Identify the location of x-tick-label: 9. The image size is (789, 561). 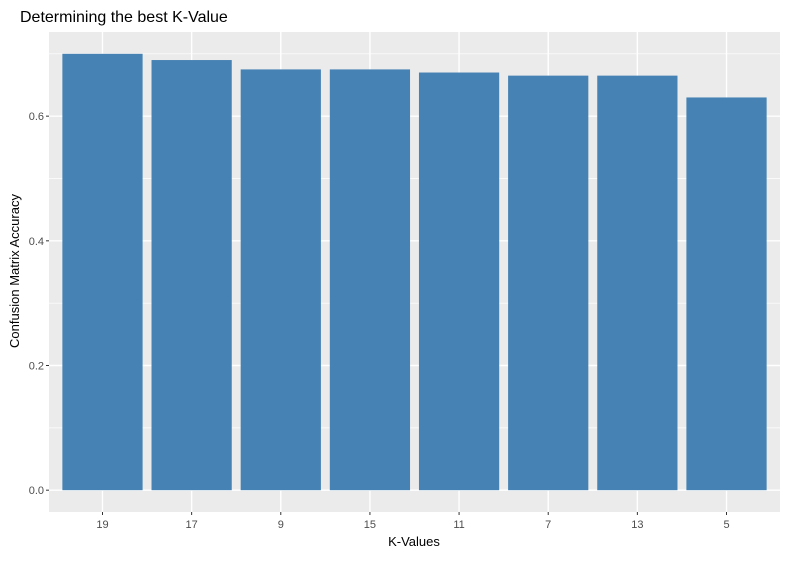
(281, 525).